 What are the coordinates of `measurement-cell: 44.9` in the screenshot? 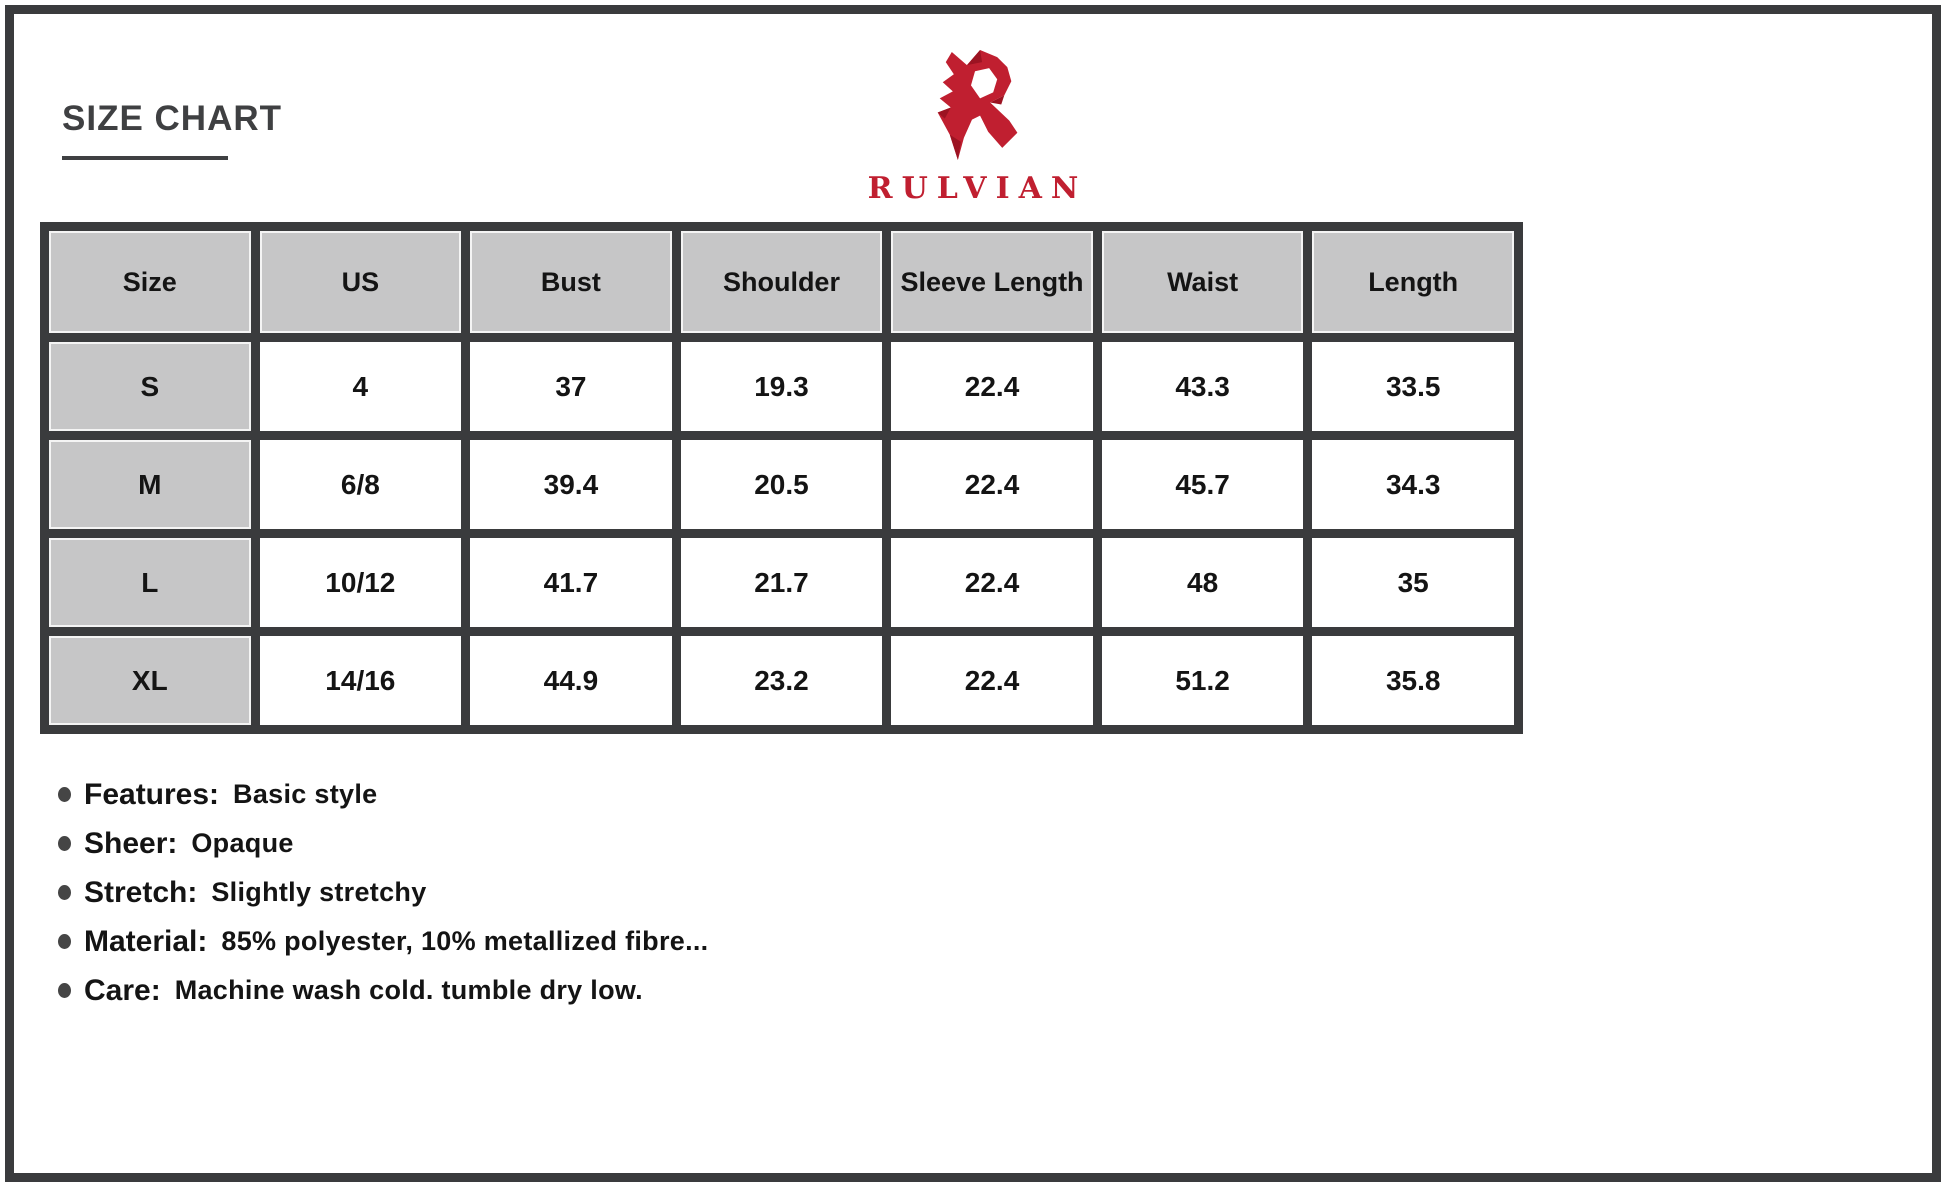 It's located at (571, 680).